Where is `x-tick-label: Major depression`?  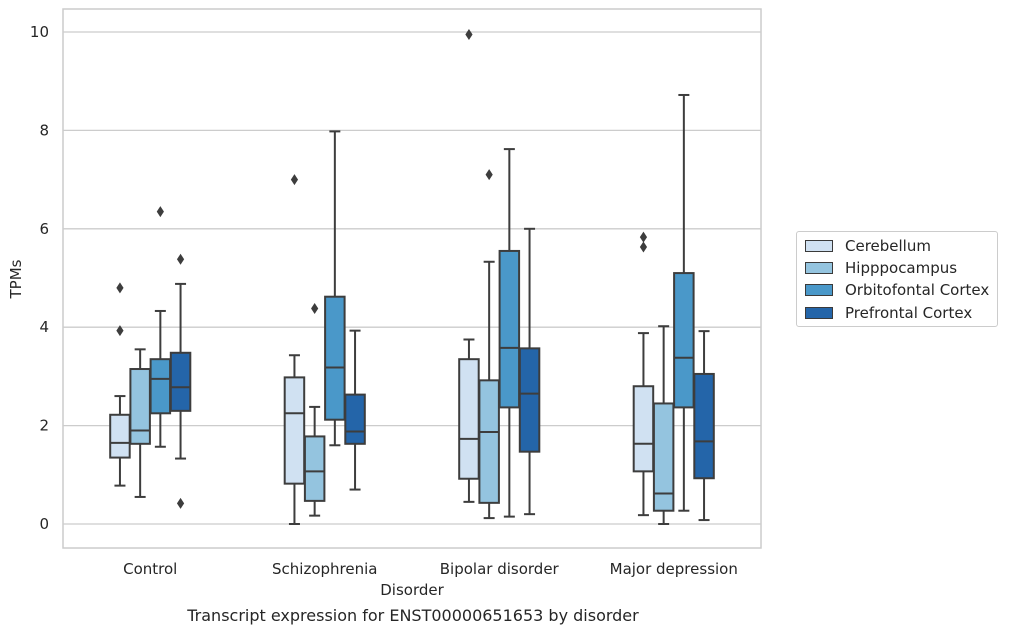
x-tick-label: Major depression is located at coordinates (674, 569).